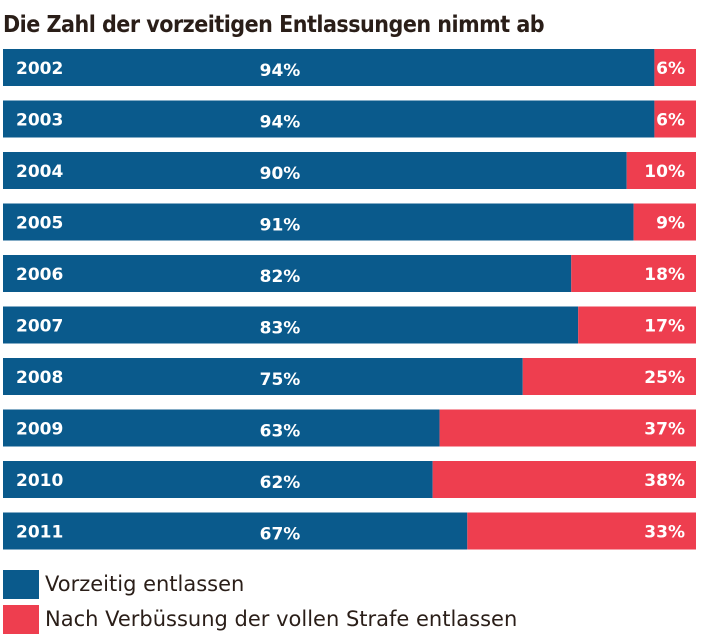 The image size is (705, 640). I want to click on value-label-early: 83%, so click(280, 329).